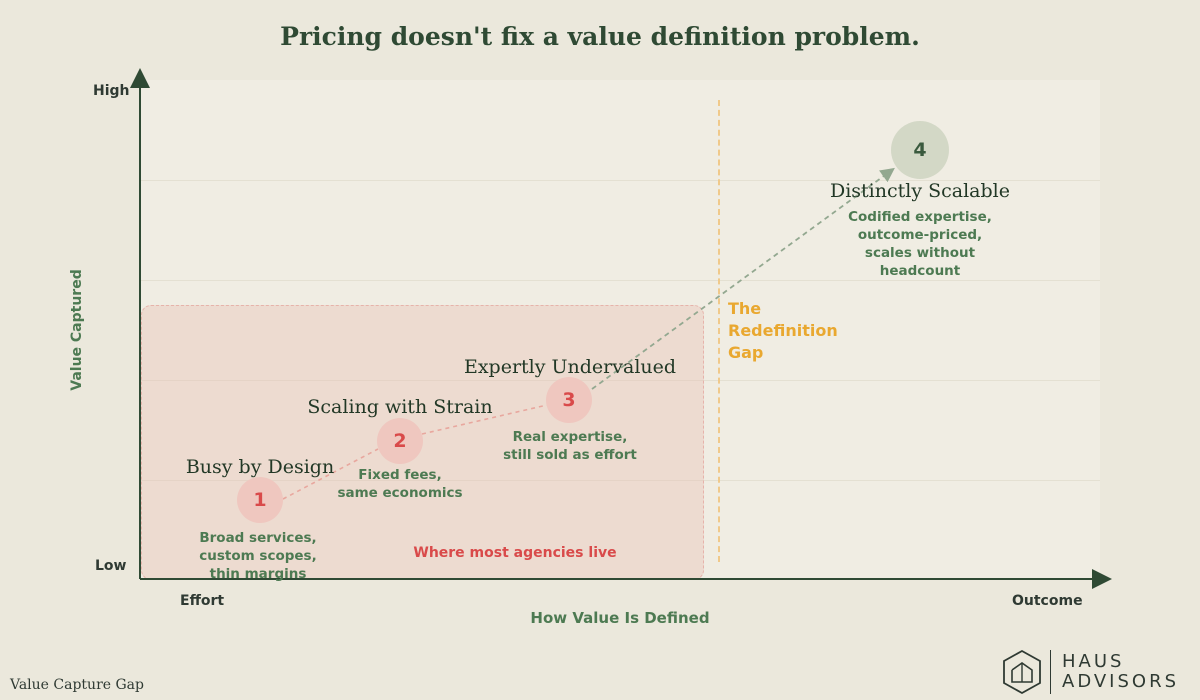  I want to click on house-hexagon-icon, so click(1022, 672).